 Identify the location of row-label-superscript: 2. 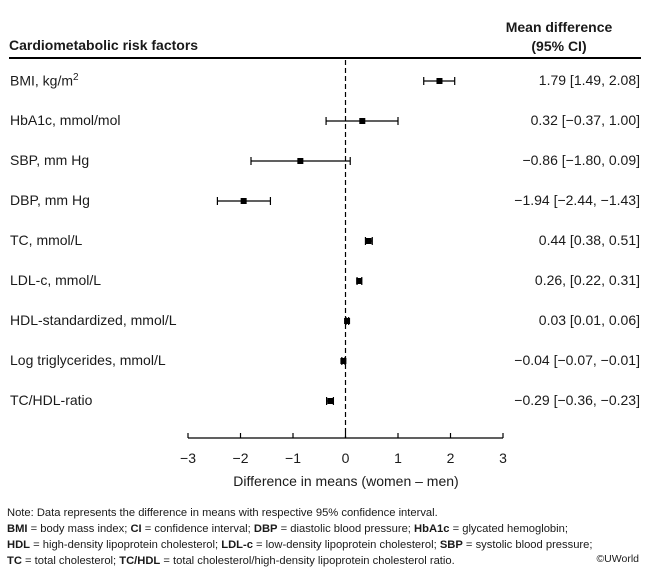
(76, 77).